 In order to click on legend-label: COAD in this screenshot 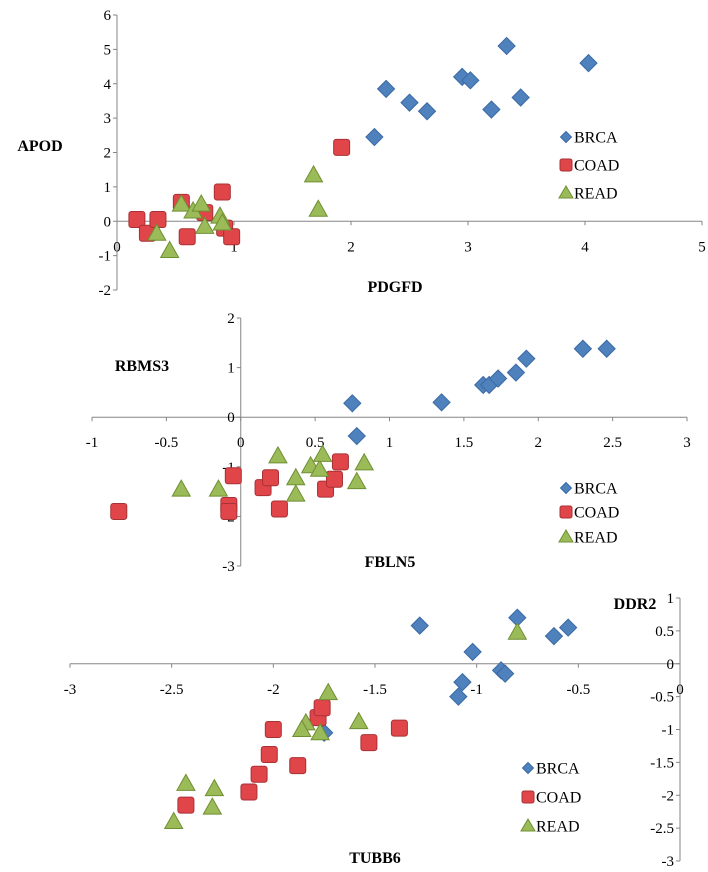, I will do `click(596, 513)`.